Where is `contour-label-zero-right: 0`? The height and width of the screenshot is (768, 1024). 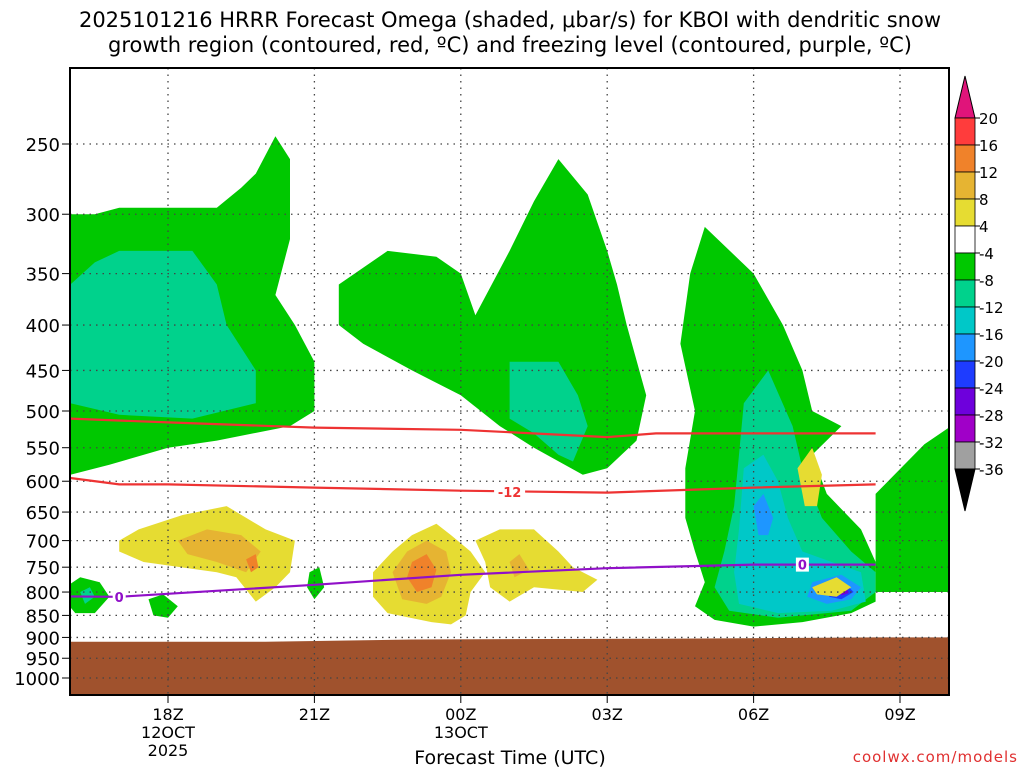
contour-label-zero-right: 0 is located at coordinates (802, 566).